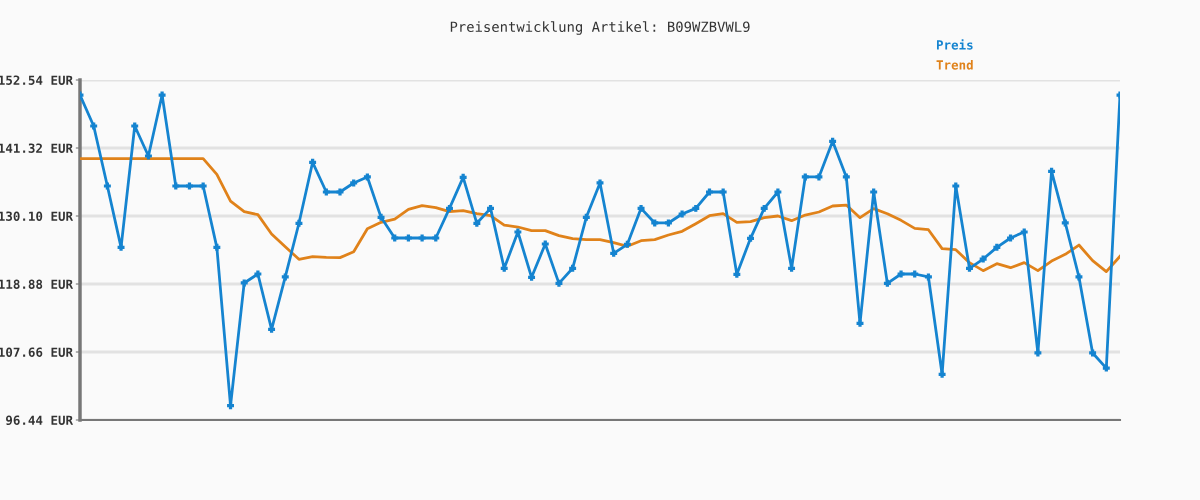 The image size is (1200, 500). Describe the element at coordinates (954, 44) in the screenshot. I see `text: Preis` at that location.